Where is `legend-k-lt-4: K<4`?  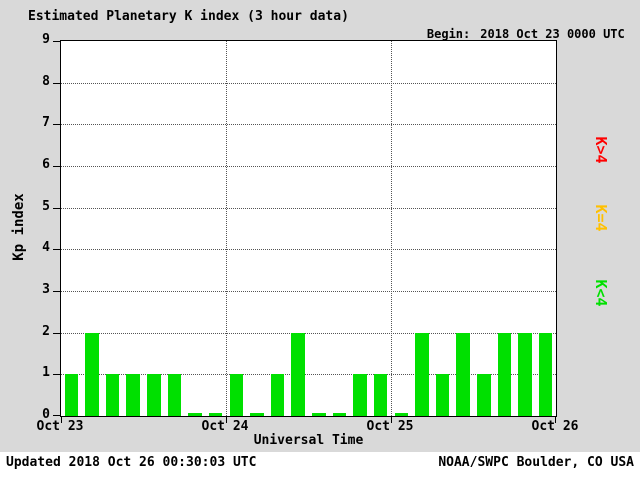
legend-k-lt-4: K<4 is located at coordinates (601, 293).